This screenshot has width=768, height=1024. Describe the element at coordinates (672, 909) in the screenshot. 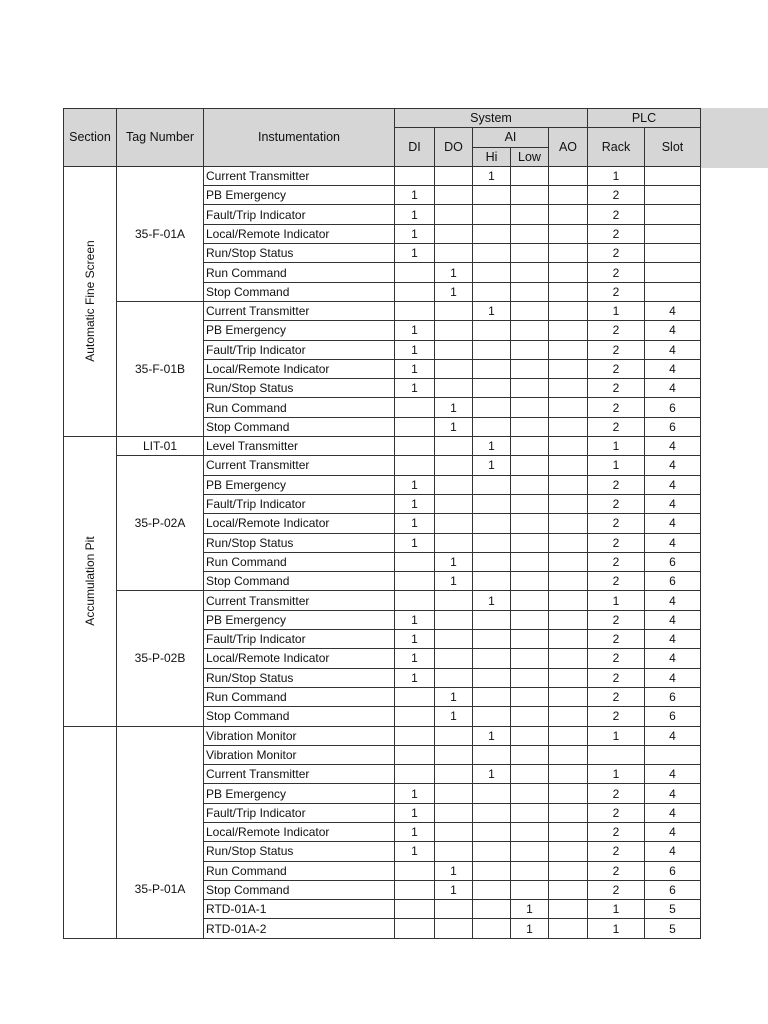

I see `slot-cell: 5` at that location.